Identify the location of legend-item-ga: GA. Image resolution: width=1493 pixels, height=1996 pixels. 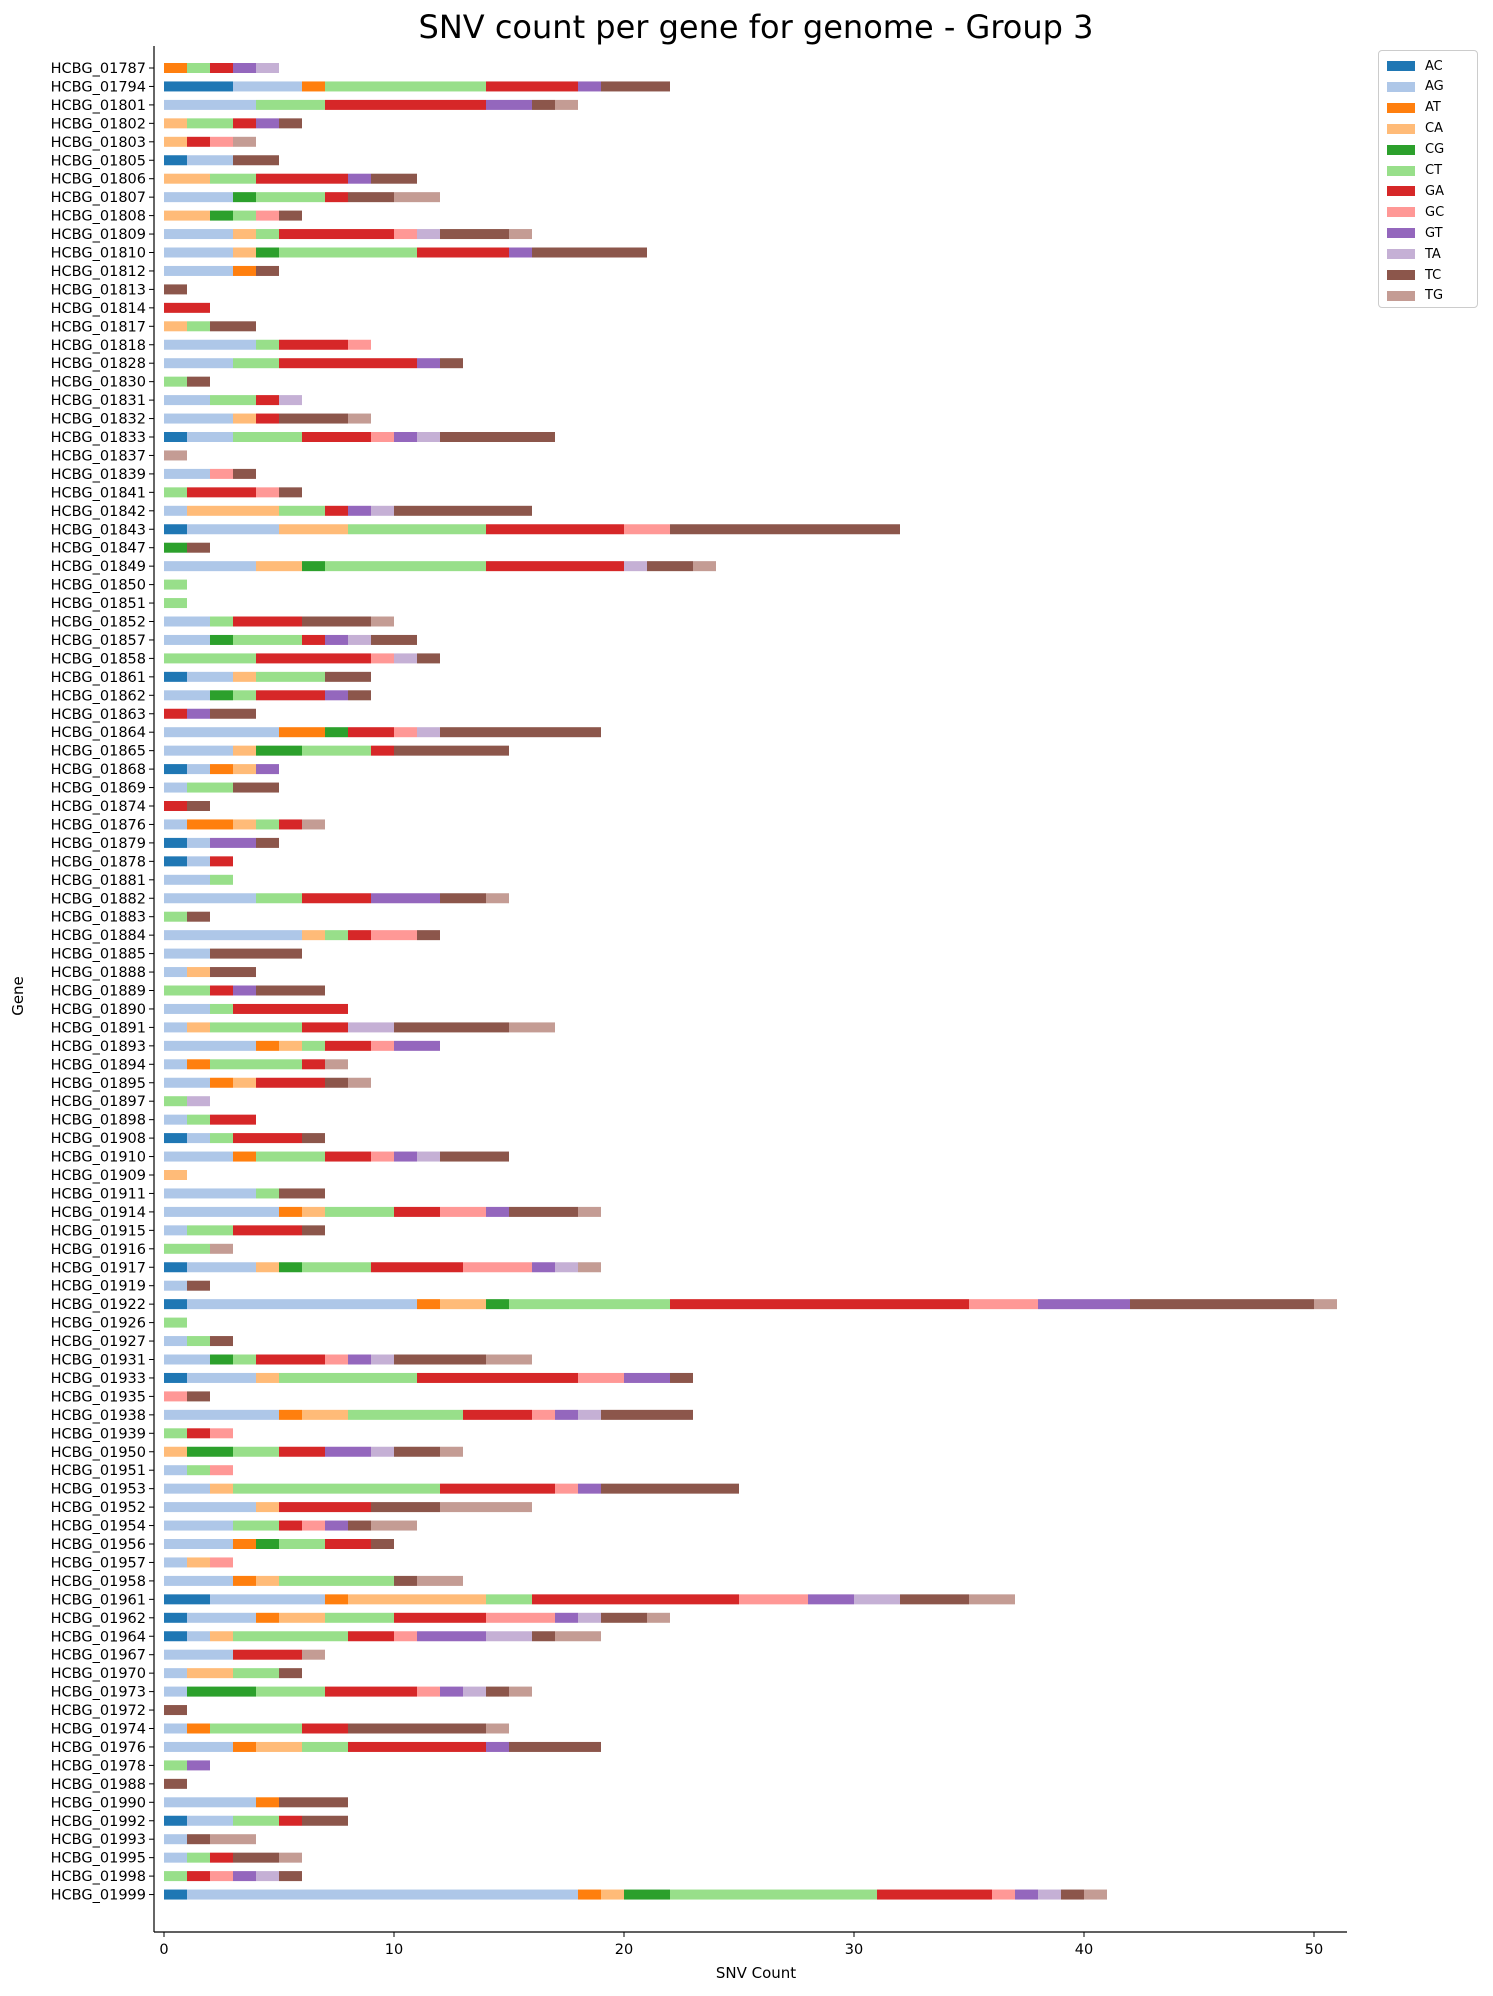
(1415, 191).